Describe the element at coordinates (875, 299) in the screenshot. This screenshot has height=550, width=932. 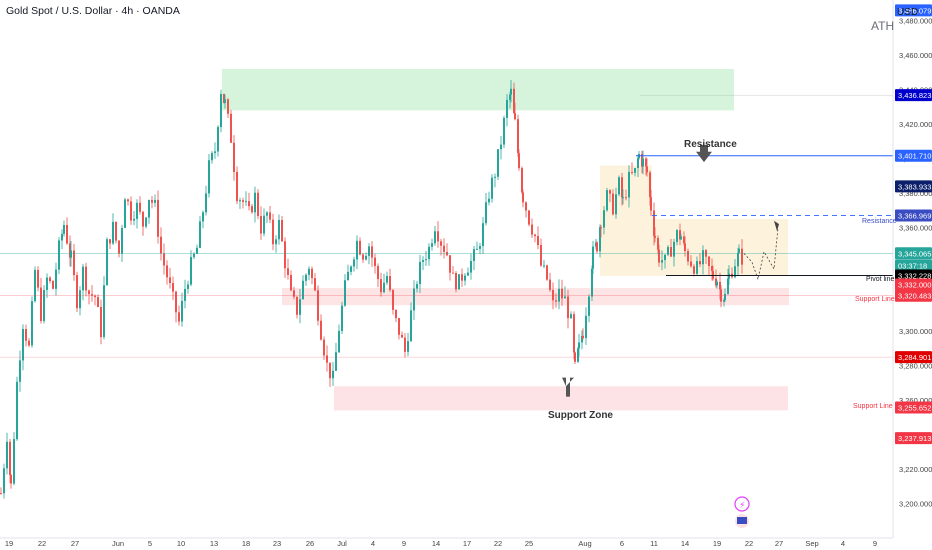
I see `support-line-label-1: Support Line` at that location.